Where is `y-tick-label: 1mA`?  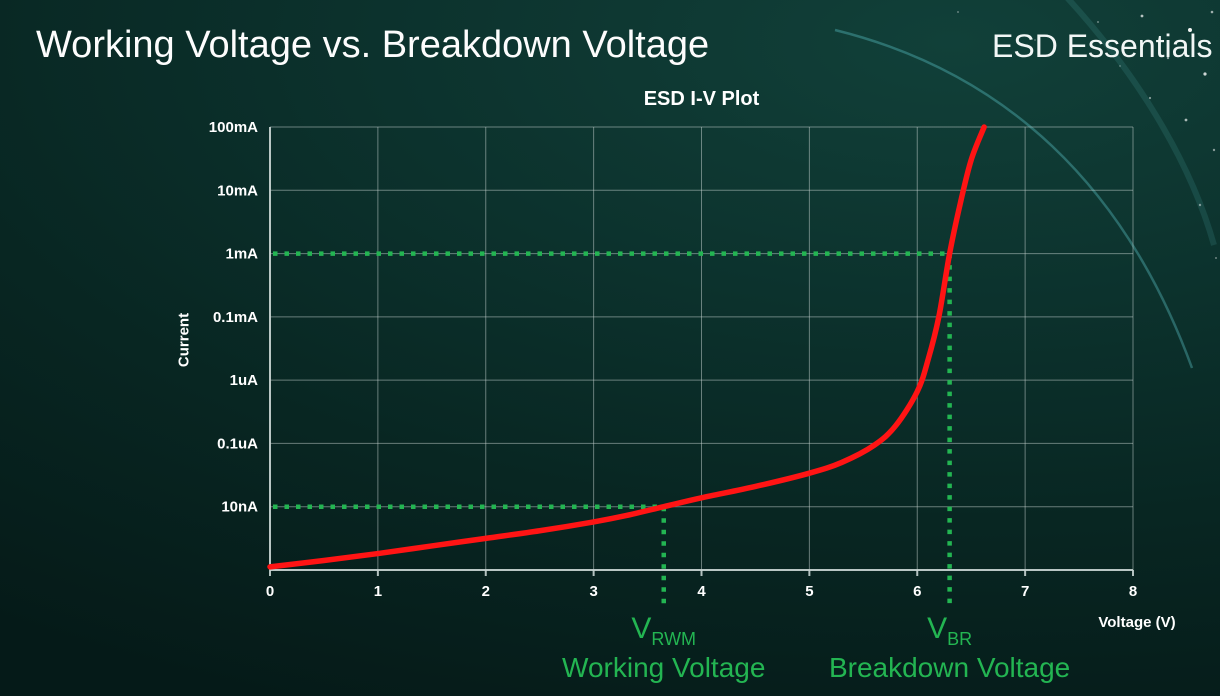 y-tick-label: 1mA is located at coordinates (241, 254).